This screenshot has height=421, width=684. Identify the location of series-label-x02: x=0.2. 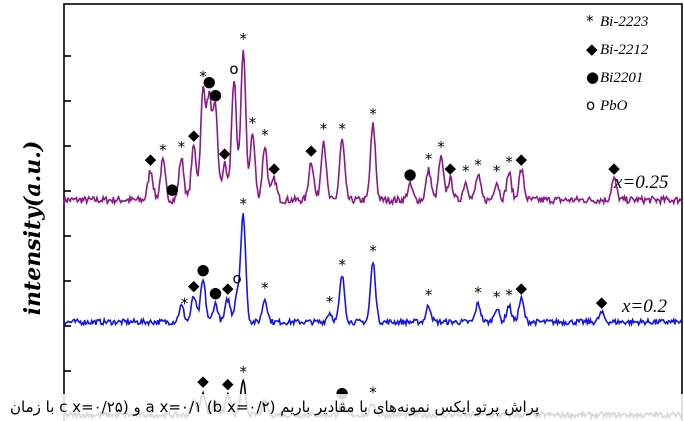
(644, 306).